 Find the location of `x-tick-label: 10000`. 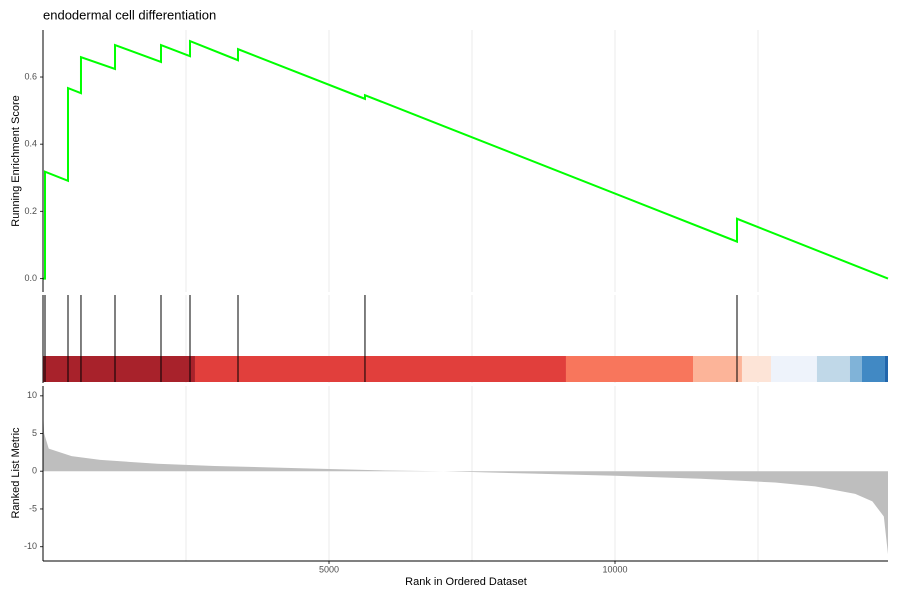

x-tick-label: 10000 is located at coordinates (614, 569).